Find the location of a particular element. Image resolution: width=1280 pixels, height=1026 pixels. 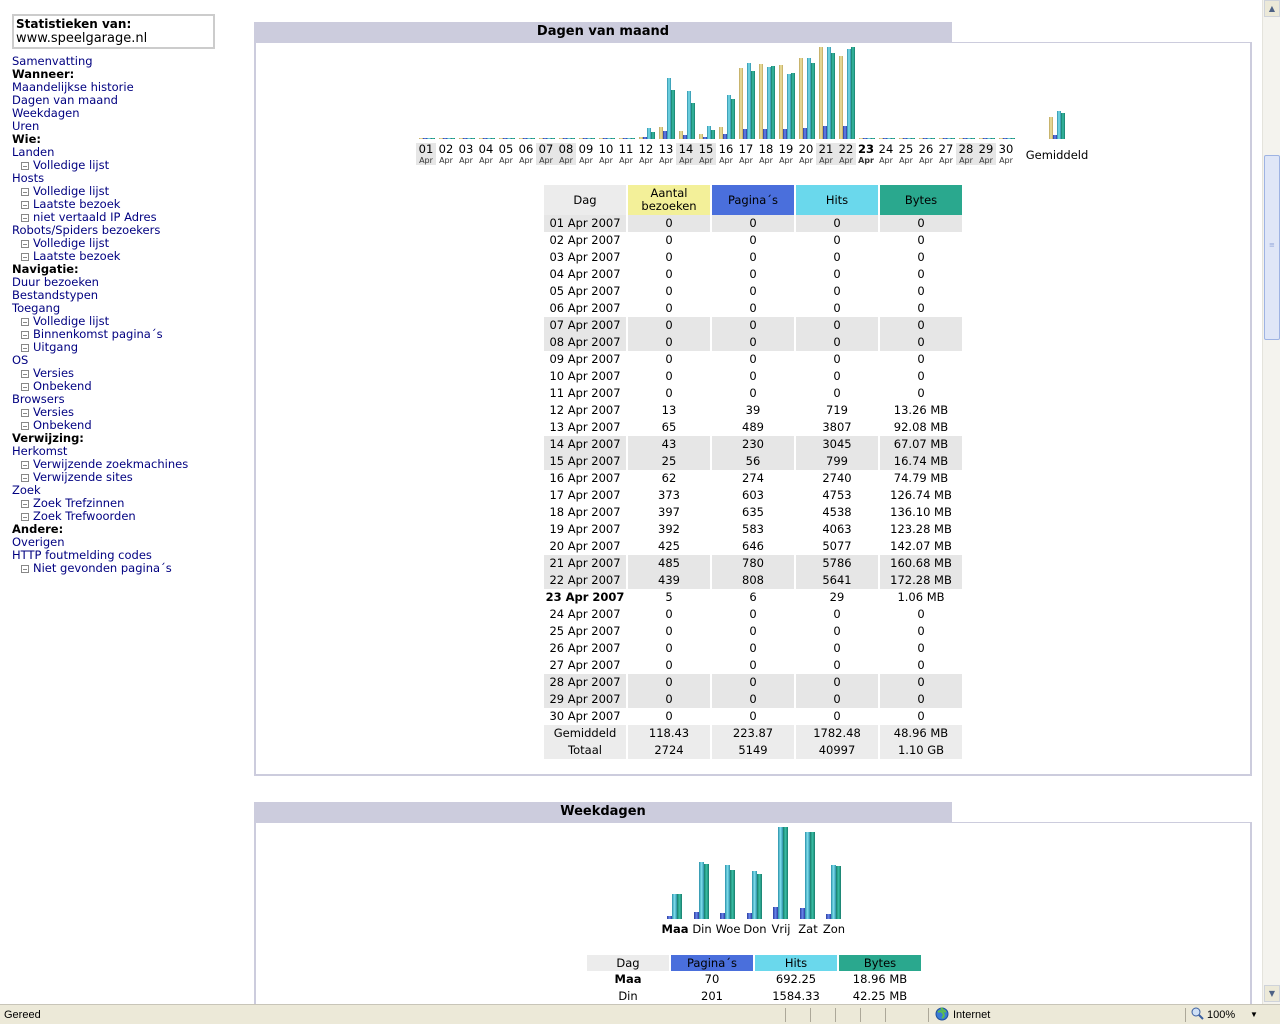

sidebar-link: Uitgang is located at coordinates (56, 347).